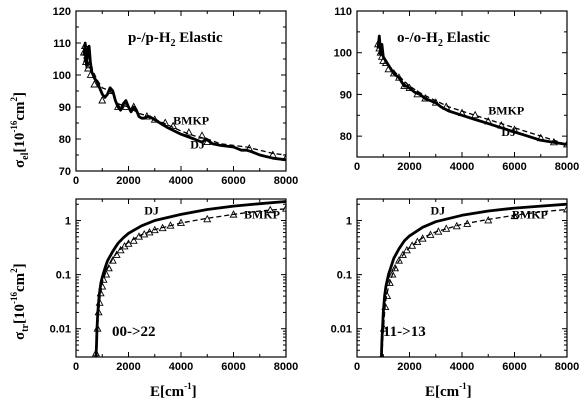  I want to click on x-axis-label-left: E[cm-1], so click(173, 390).